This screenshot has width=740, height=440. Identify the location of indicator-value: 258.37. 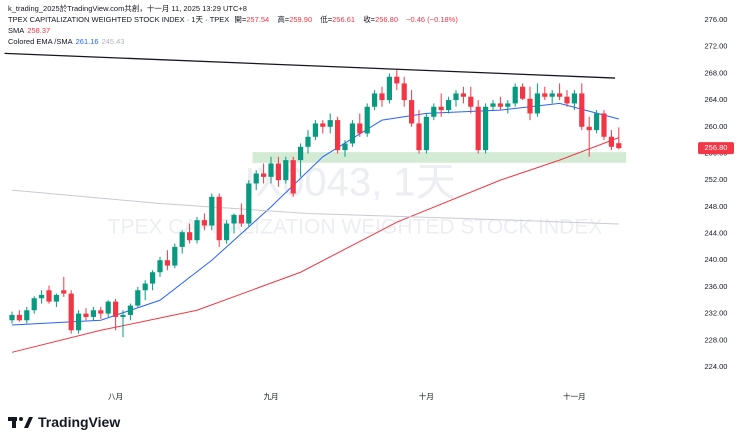
(39, 30).